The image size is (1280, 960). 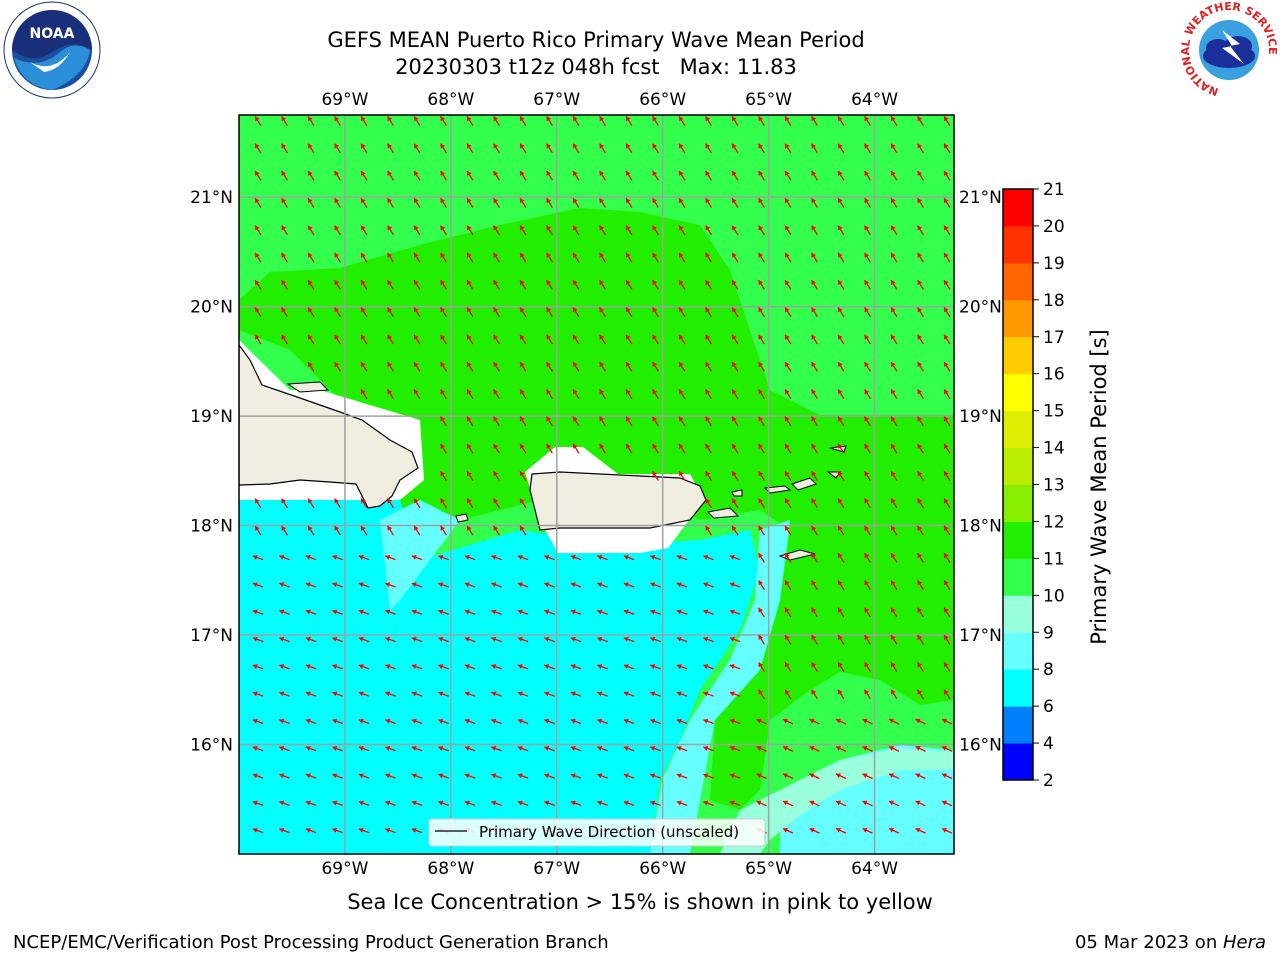 I want to click on lat-label-left-2: 19°N, so click(x=211, y=417).